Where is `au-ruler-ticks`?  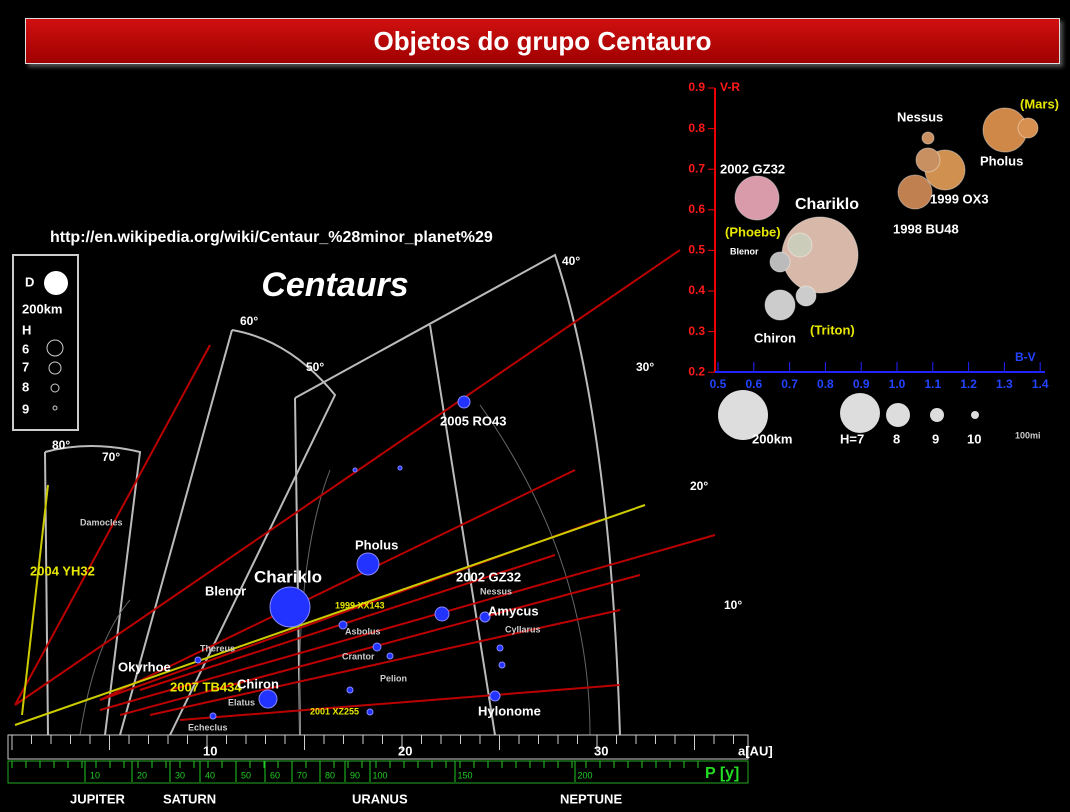 au-ruler-ticks is located at coordinates (372, 742).